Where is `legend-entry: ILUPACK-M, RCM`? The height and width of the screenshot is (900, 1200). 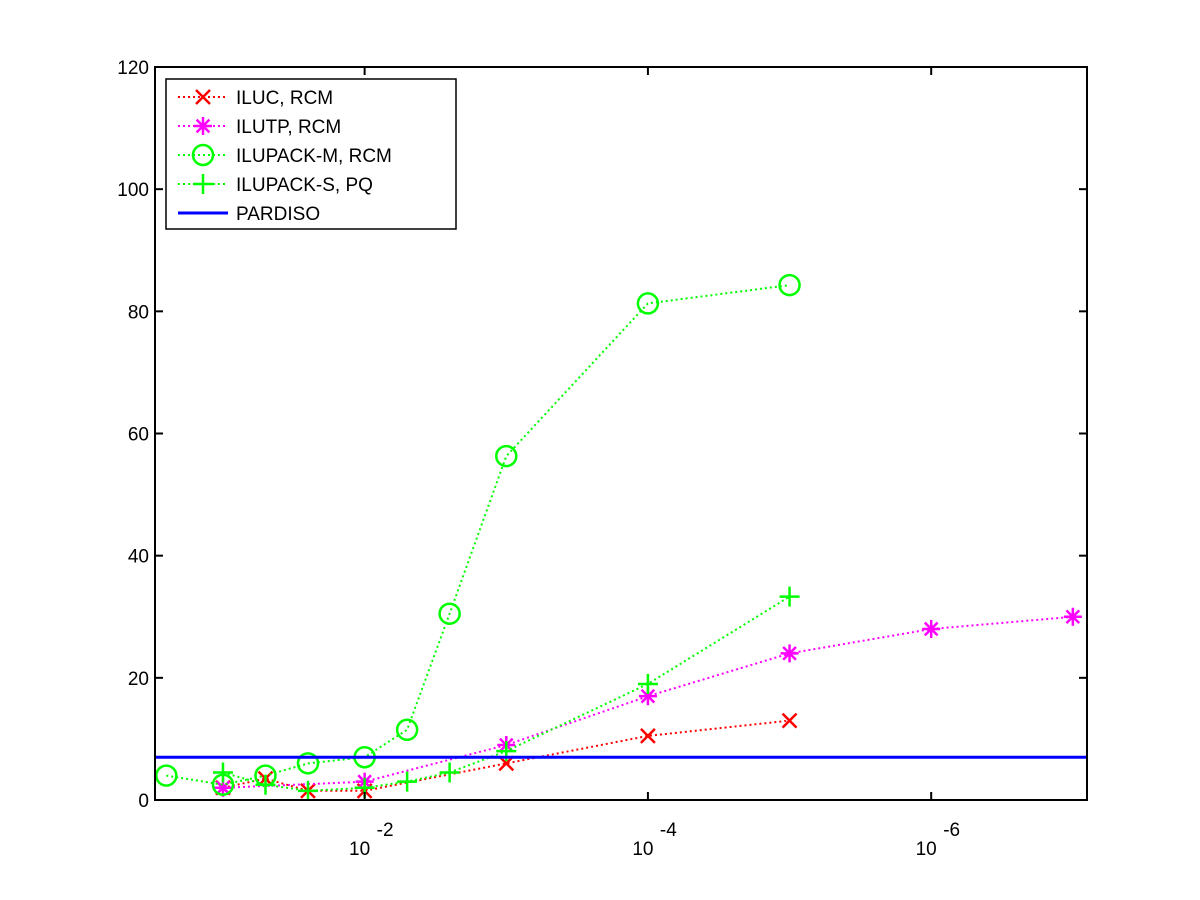 legend-entry: ILUPACK-M, RCM is located at coordinates (285, 155).